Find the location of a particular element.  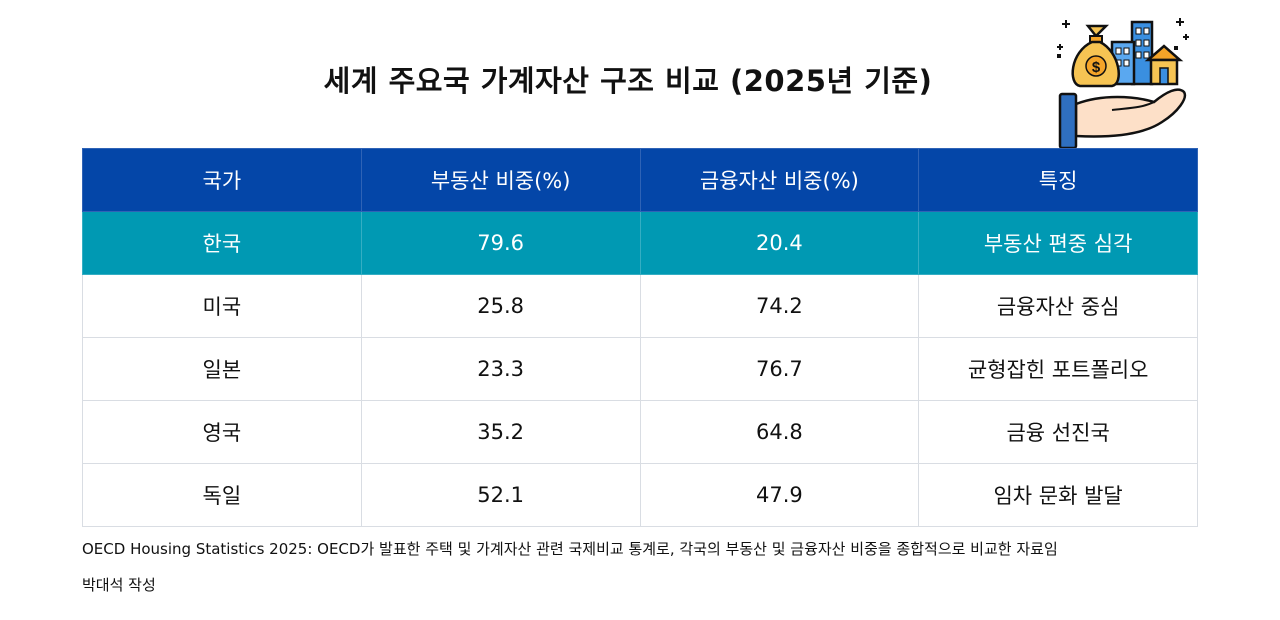

cell-financial: 64.8 is located at coordinates (779, 432).